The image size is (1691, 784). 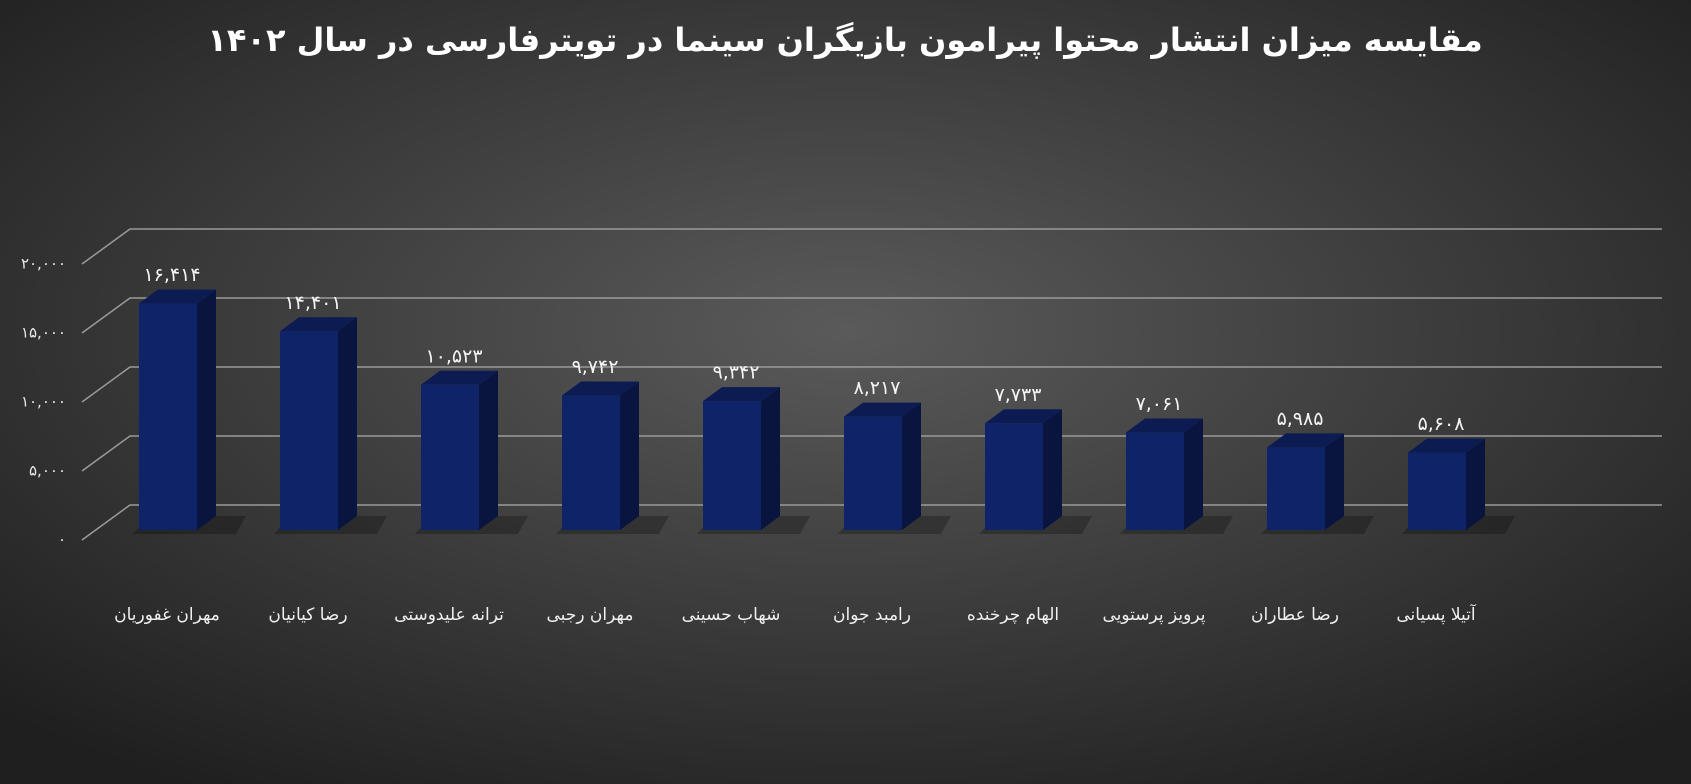 What do you see at coordinates (736, 373) in the screenshot?
I see `value-label: ۹,۳۴۲` at bounding box center [736, 373].